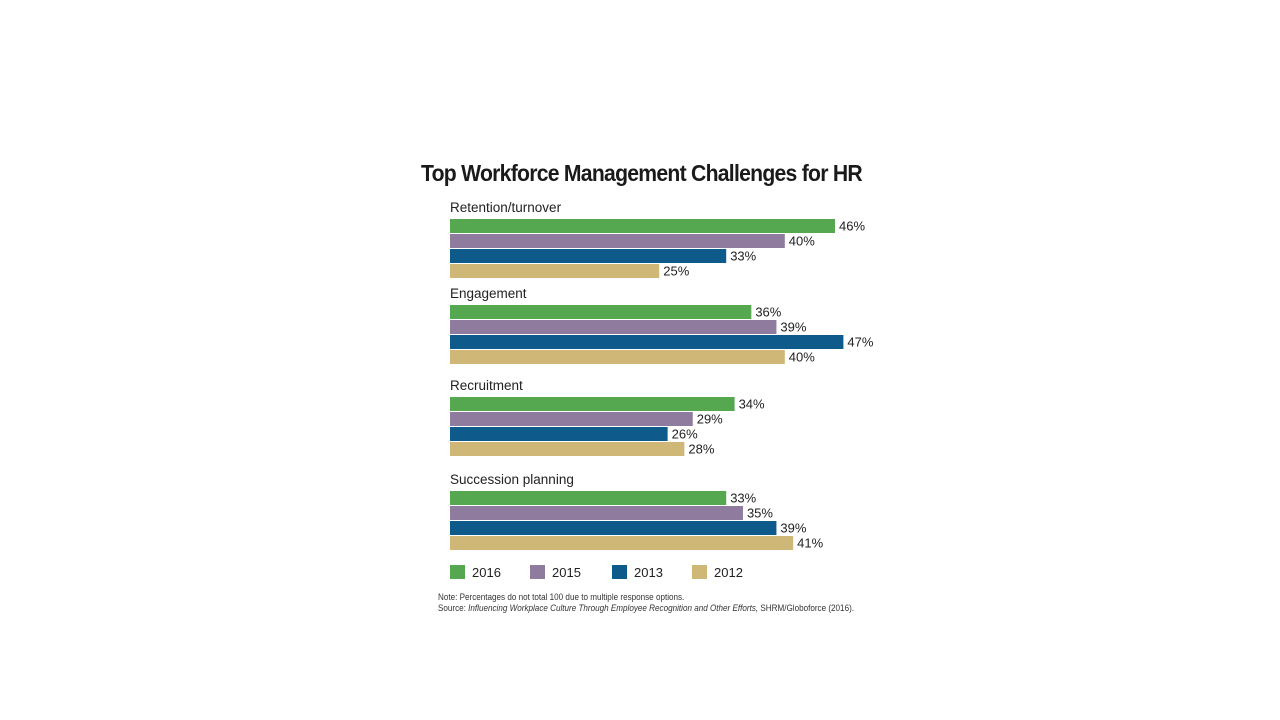 This screenshot has height=720, width=1280. What do you see at coordinates (566, 572) in the screenshot?
I see `legend-label: 2015` at bounding box center [566, 572].